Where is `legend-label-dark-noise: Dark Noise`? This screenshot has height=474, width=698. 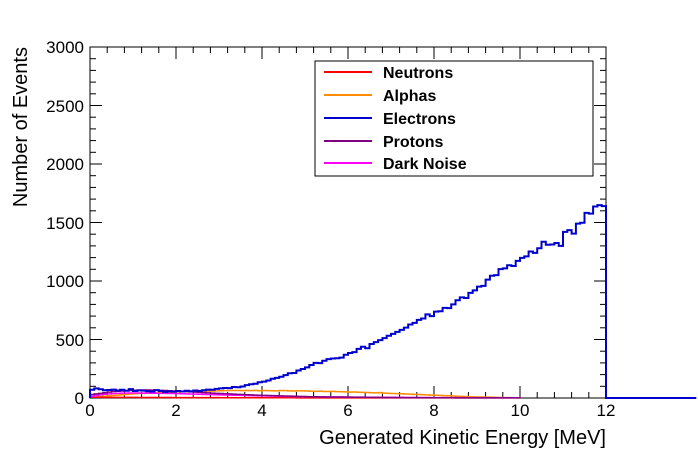 legend-label-dark-noise: Dark Noise is located at coordinates (425, 164).